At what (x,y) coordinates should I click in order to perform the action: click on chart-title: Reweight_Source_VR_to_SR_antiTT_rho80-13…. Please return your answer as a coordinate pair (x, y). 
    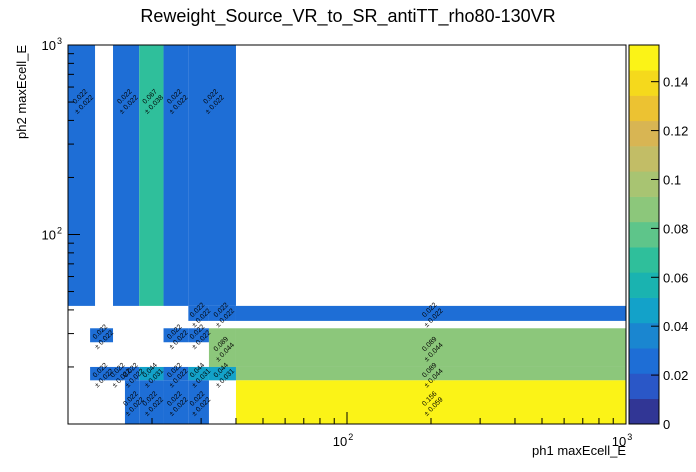
    Looking at the image, I should click on (347, 16).